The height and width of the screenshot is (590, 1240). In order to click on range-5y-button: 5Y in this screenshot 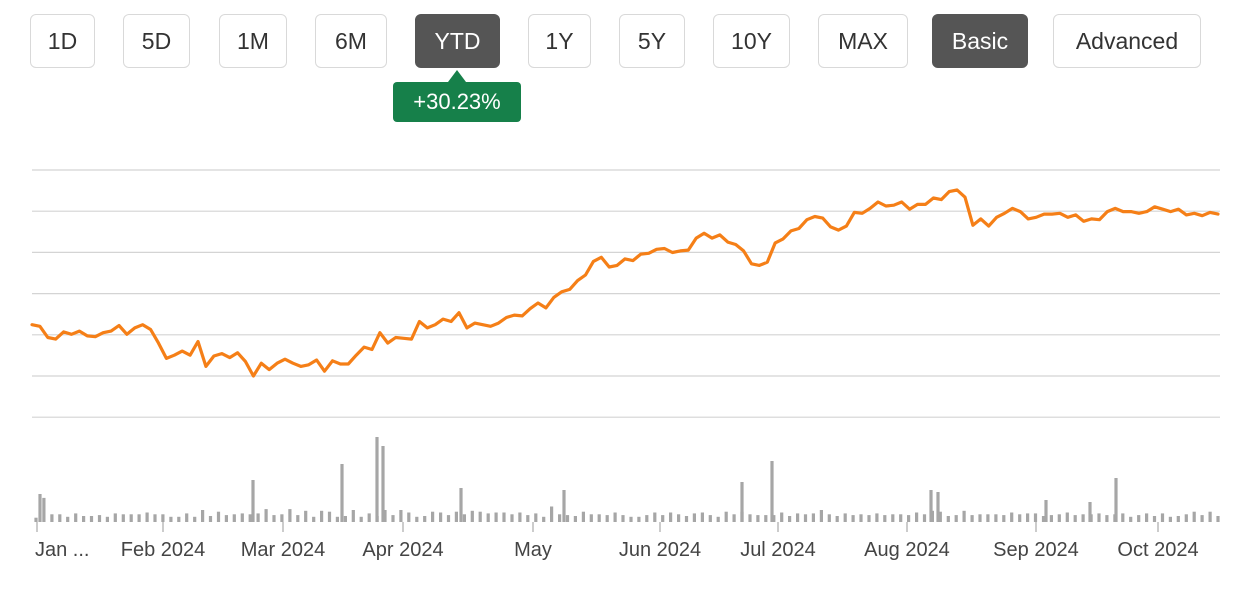, I will do `click(652, 41)`.